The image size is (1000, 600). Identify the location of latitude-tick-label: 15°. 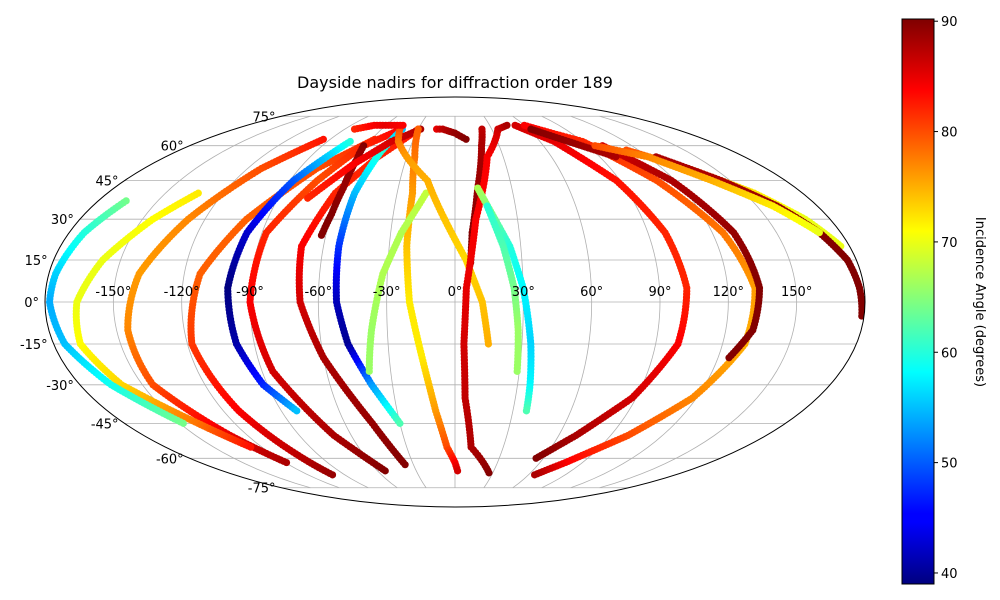
(36, 261).